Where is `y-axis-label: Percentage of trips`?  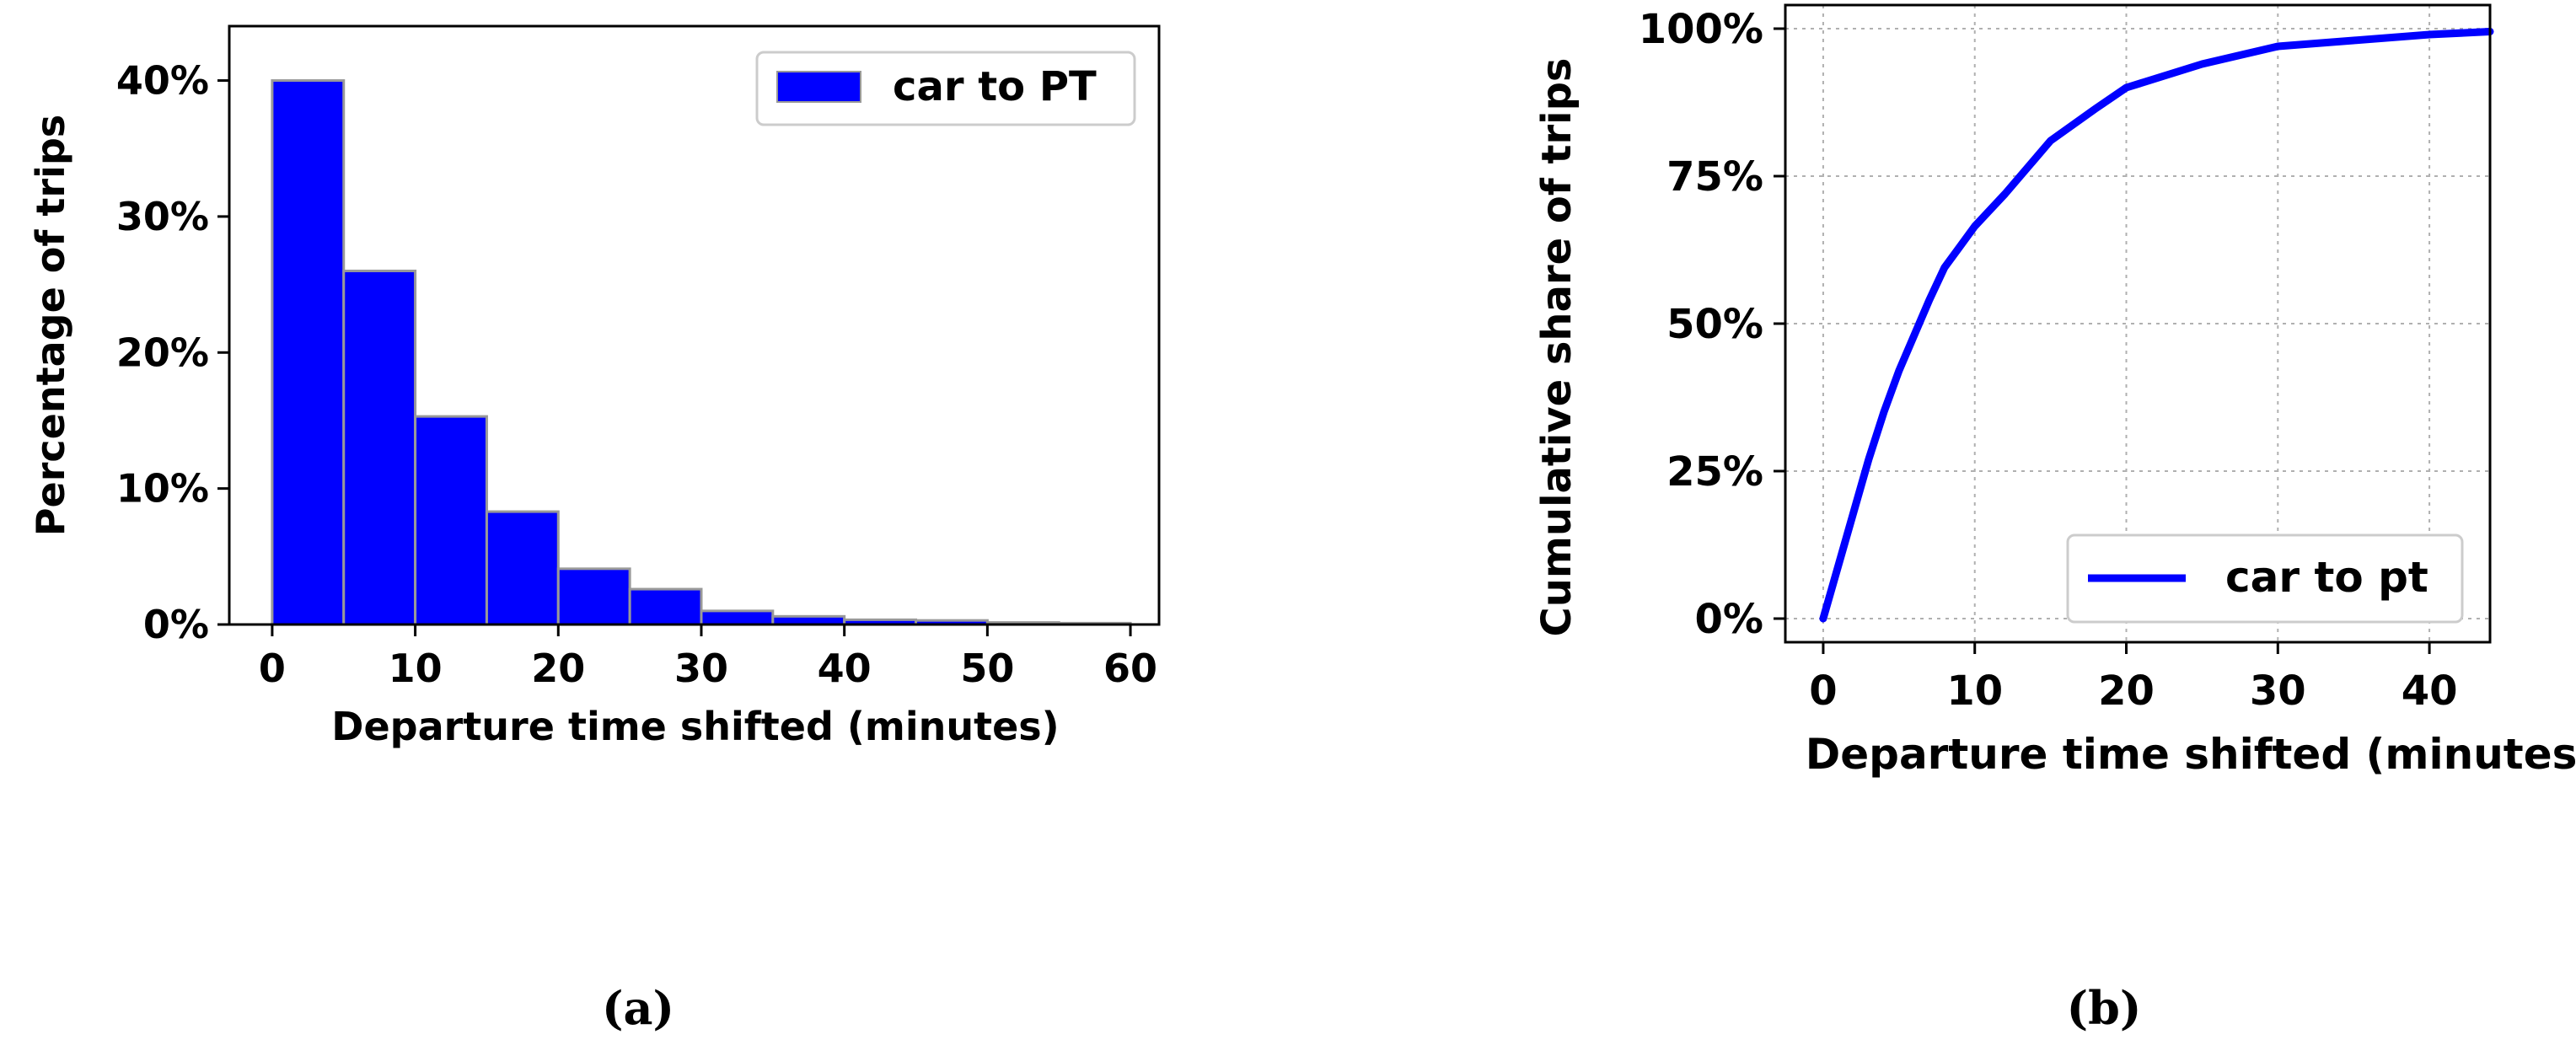
y-axis-label: Percentage of trips is located at coordinates (50, 325).